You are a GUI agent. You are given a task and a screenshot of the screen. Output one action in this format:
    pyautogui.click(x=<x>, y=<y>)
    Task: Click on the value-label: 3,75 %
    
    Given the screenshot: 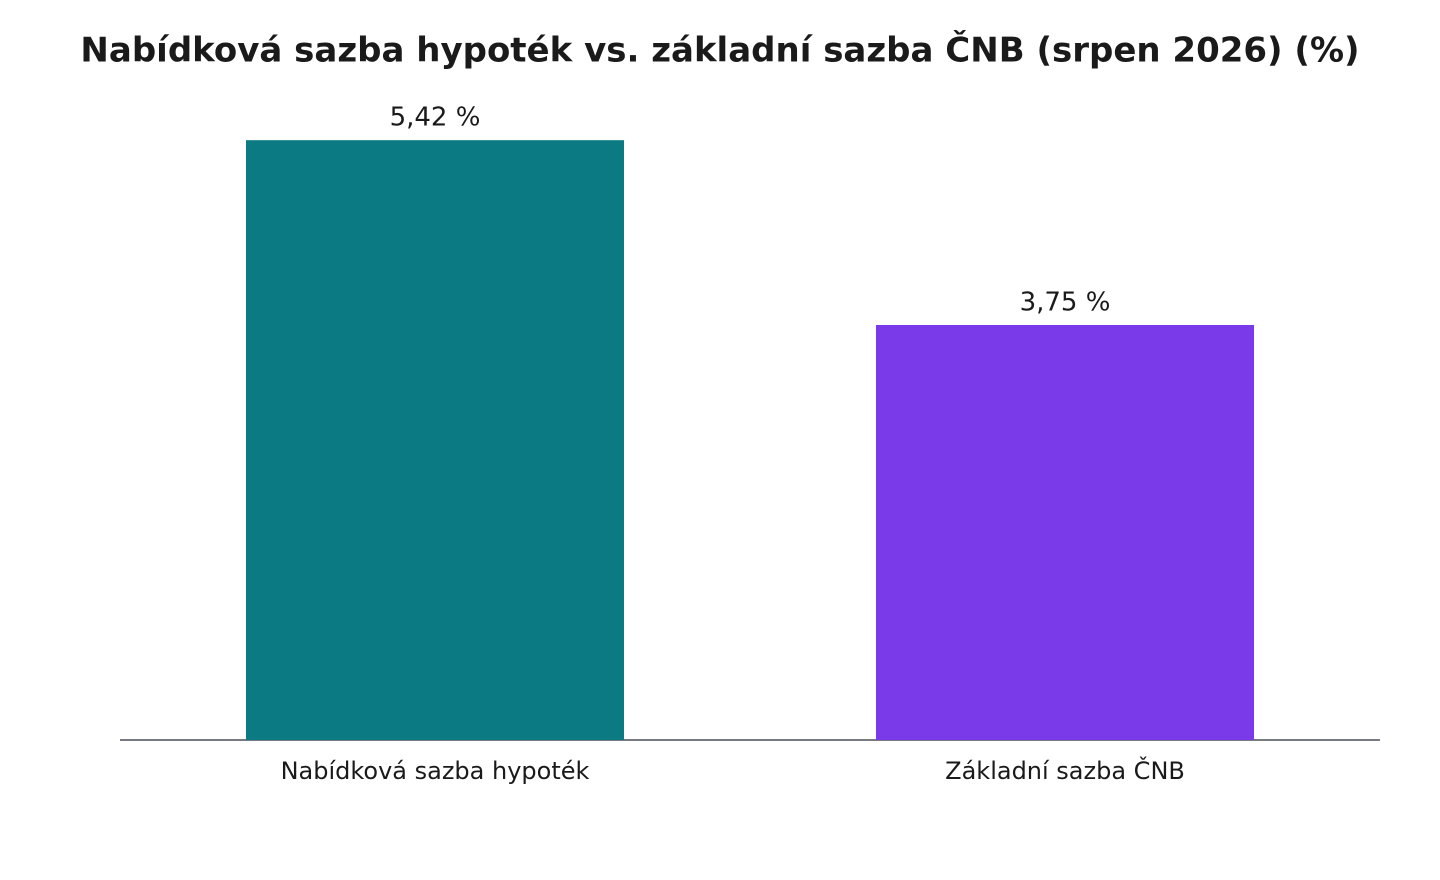 What is the action you would take?
    pyautogui.click(x=1065, y=303)
    